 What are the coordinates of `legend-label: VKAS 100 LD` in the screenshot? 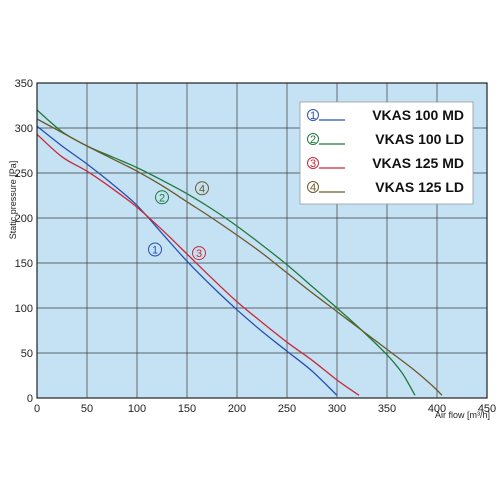 It's located at (419, 139).